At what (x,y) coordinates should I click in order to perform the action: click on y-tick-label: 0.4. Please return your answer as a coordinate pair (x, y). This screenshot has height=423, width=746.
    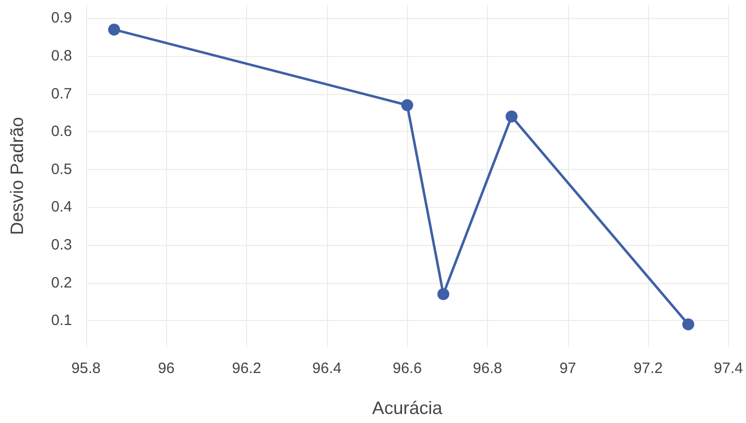
    Looking at the image, I should click on (61, 207).